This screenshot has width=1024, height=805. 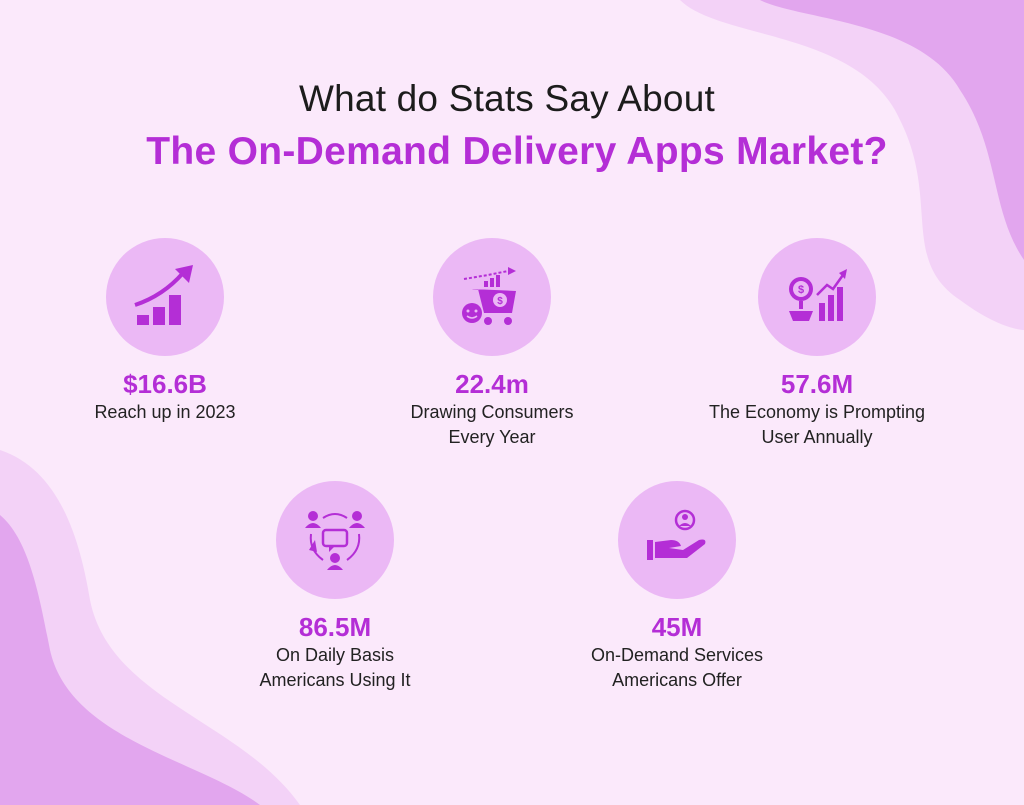 I want to click on stat-description-line-1: The Economy is Prompting, so click(x=817, y=412).